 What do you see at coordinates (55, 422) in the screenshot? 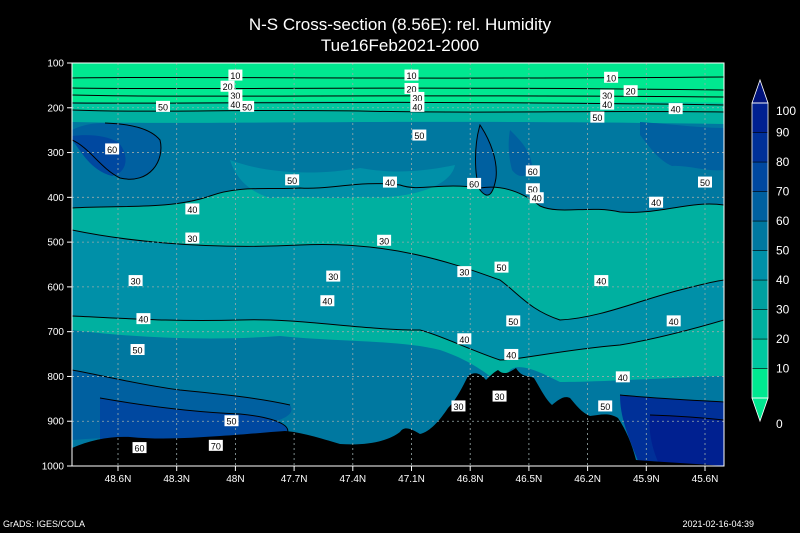
I see `y-tick-label: 900` at bounding box center [55, 422].